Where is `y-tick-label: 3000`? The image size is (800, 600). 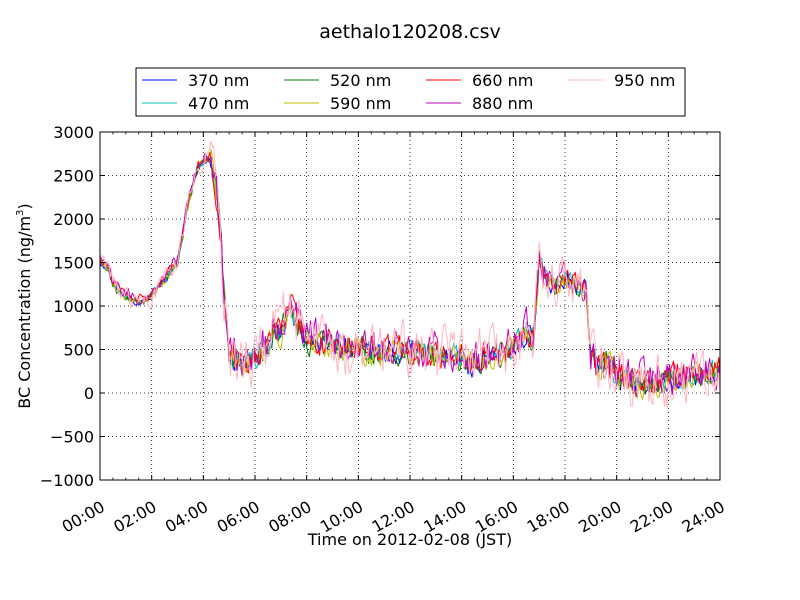
y-tick-label: 3000 is located at coordinates (73, 132).